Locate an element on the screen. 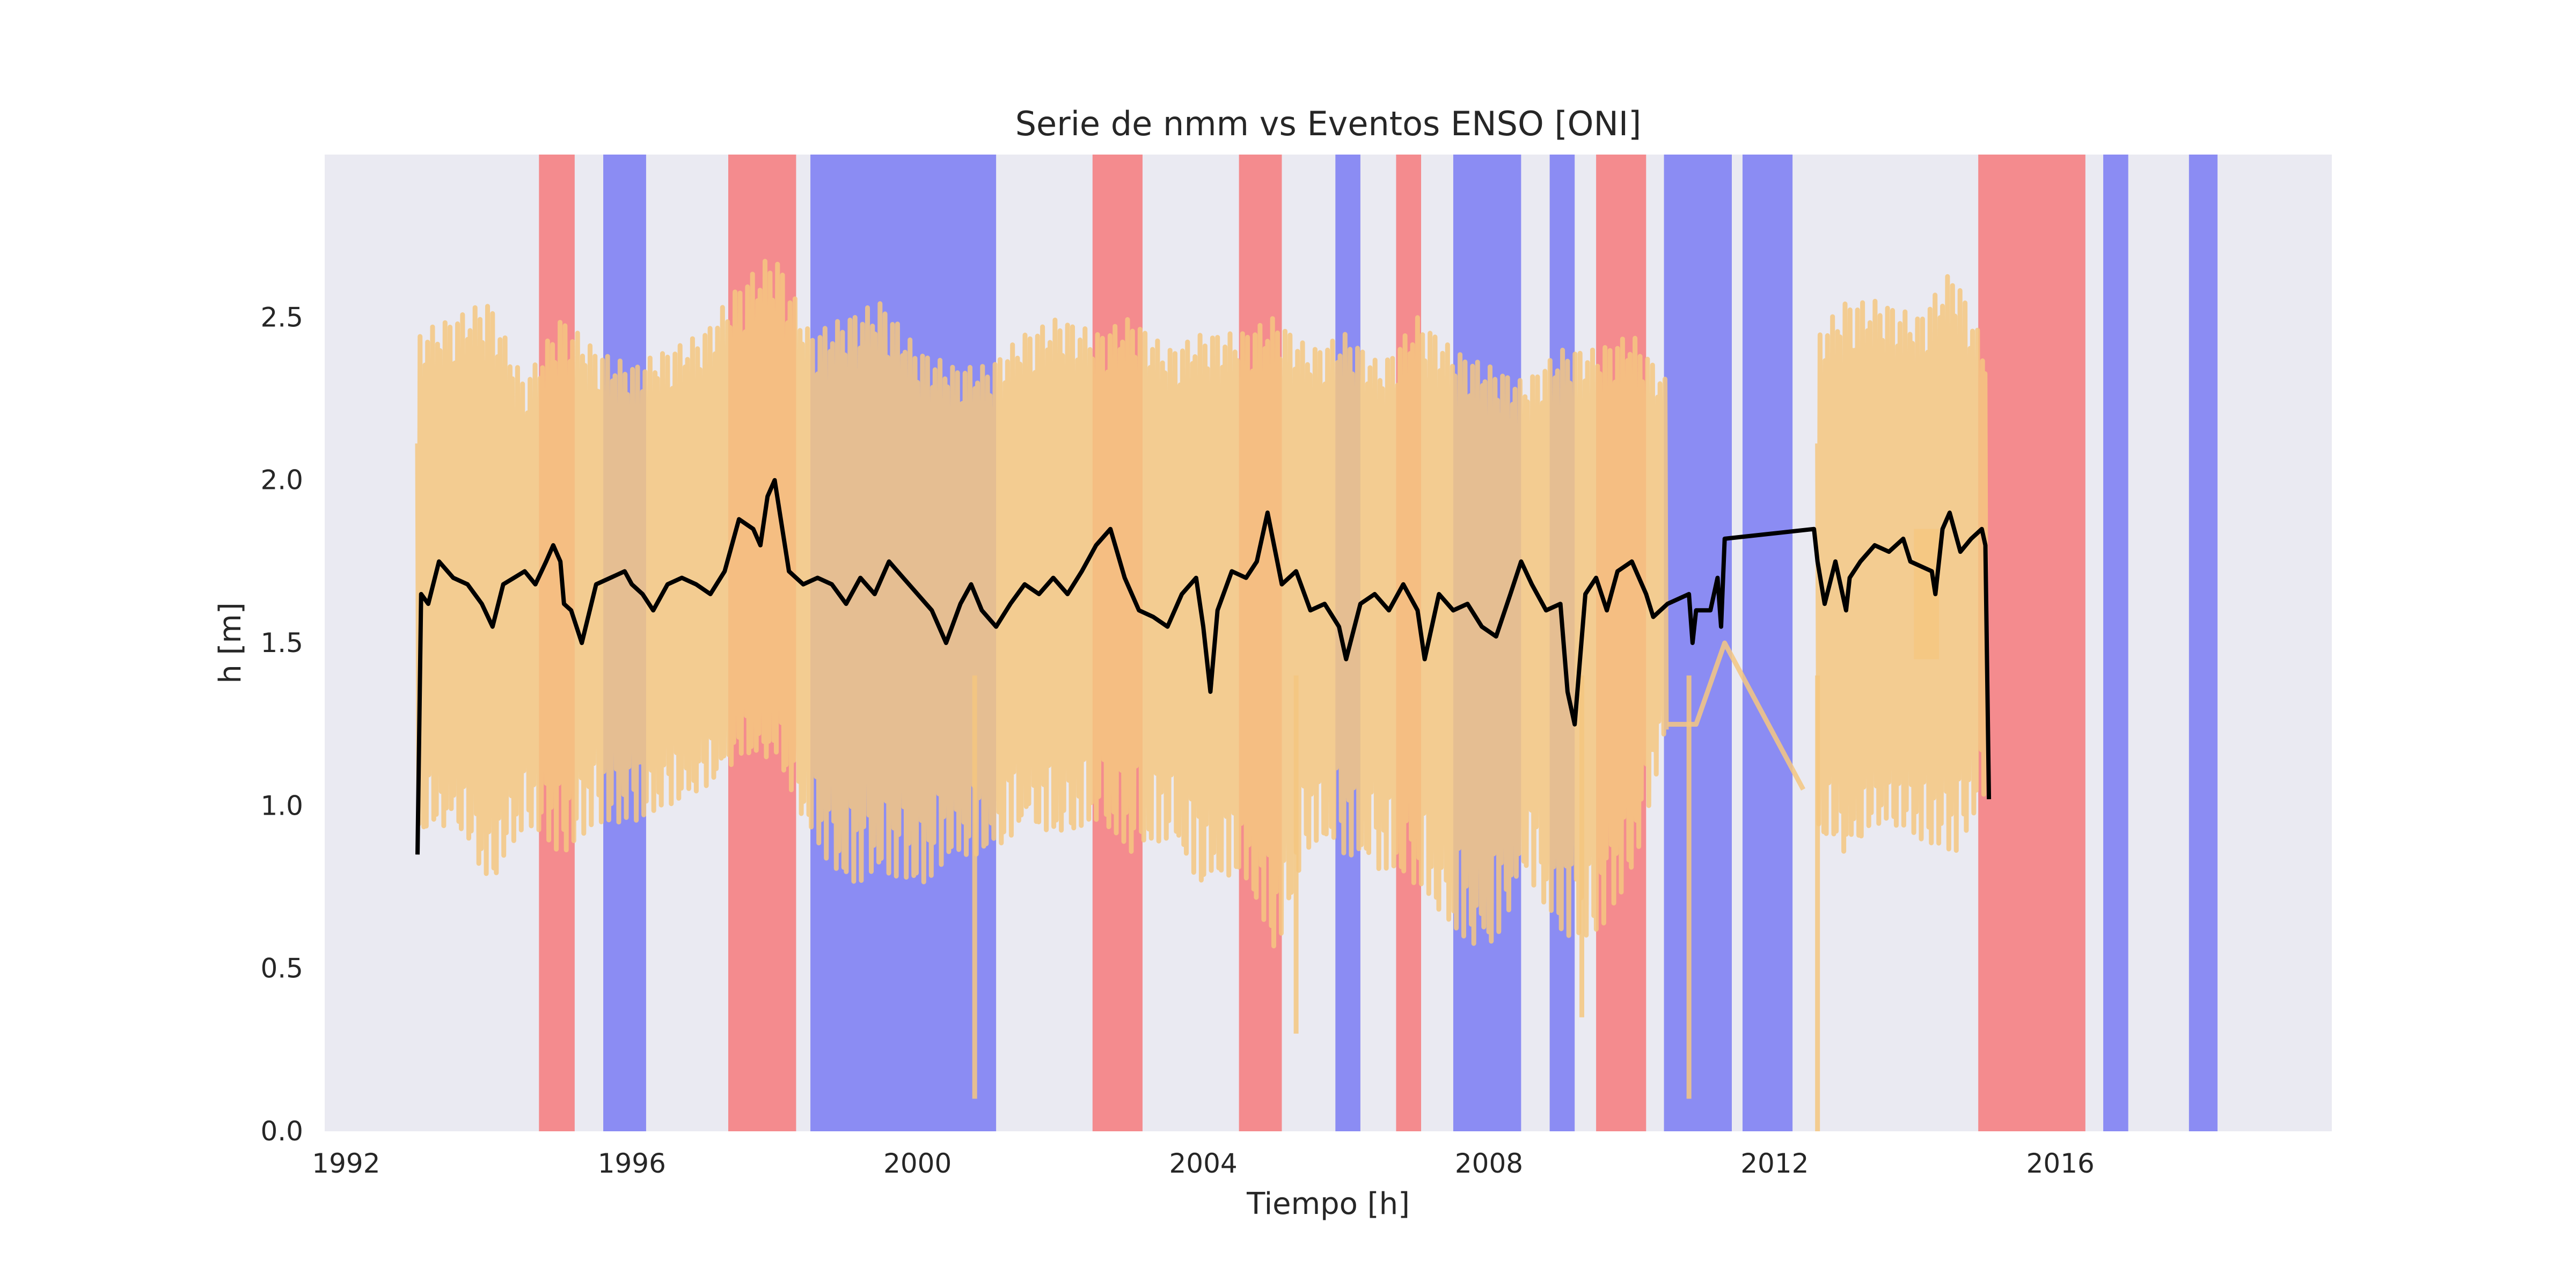 The height and width of the screenshot is (1288, 2576). y-tick-label: 0.0 is located at coordinates (281, 1131).